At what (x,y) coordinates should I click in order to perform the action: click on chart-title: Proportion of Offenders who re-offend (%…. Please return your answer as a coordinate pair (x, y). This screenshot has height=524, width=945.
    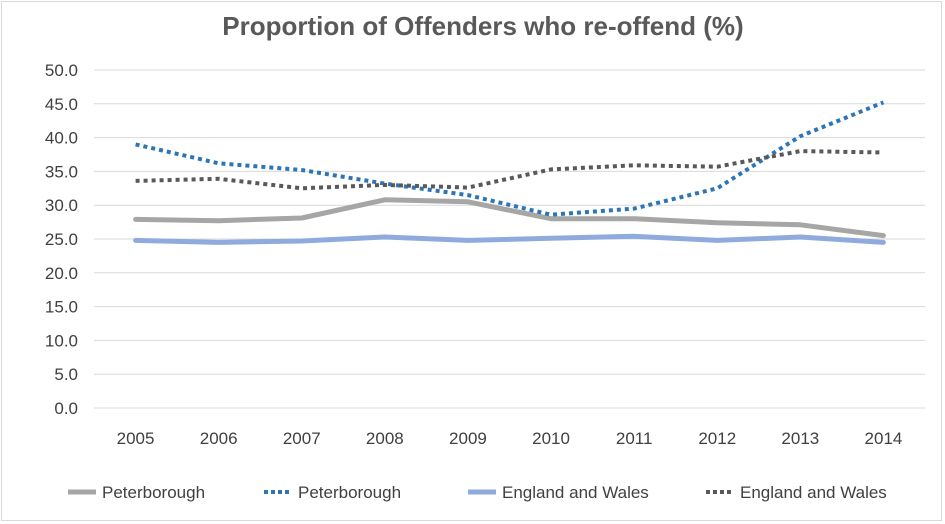
    Looking at the image, I should click on (482, 26).